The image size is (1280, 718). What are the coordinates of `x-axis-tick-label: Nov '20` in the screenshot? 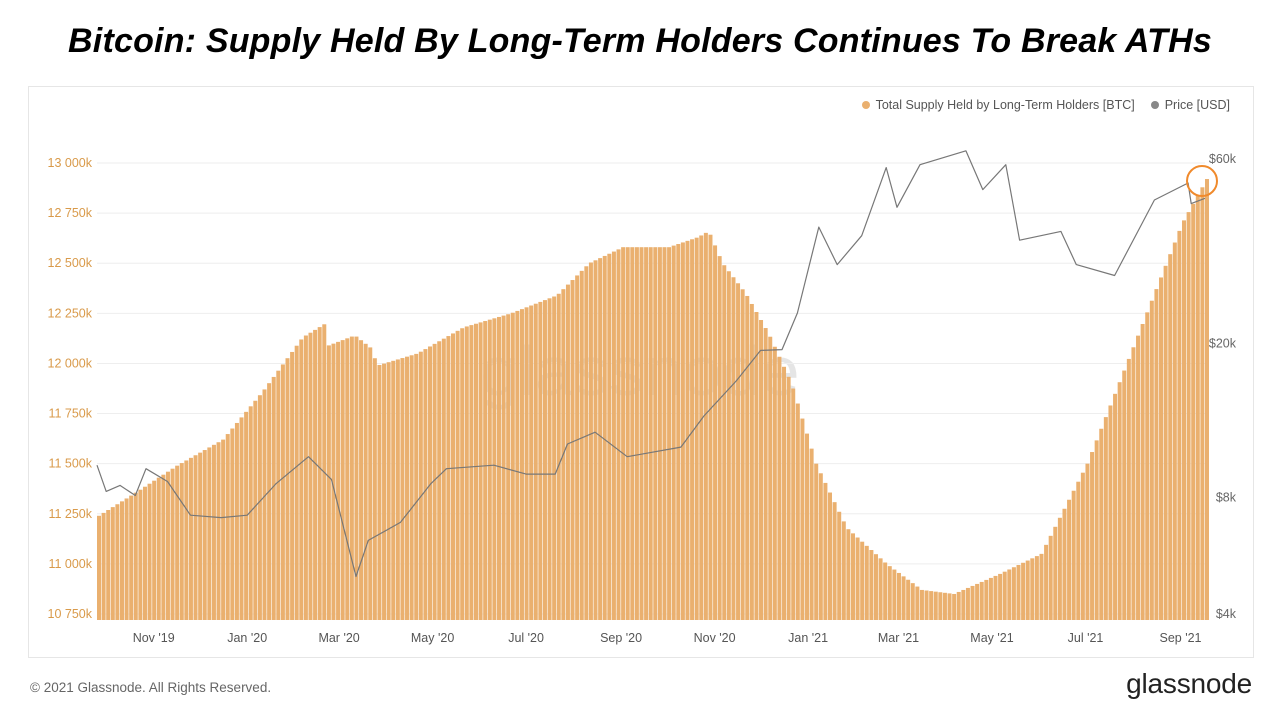 It's located at (715, 638).